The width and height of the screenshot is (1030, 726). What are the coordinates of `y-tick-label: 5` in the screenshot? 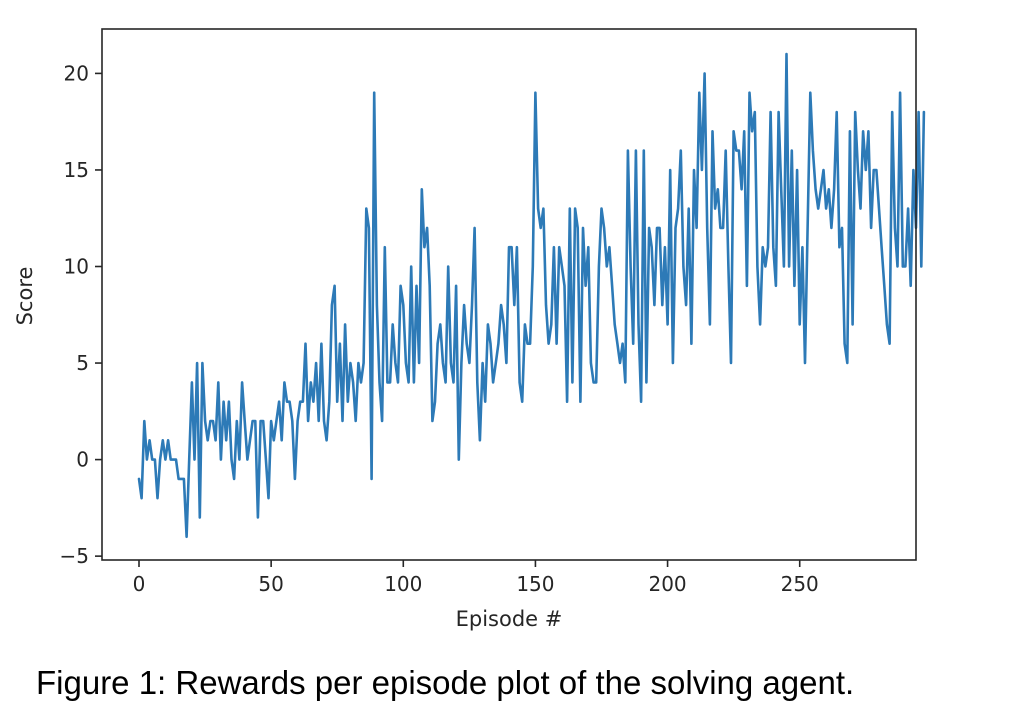 It's located at (82, 363).